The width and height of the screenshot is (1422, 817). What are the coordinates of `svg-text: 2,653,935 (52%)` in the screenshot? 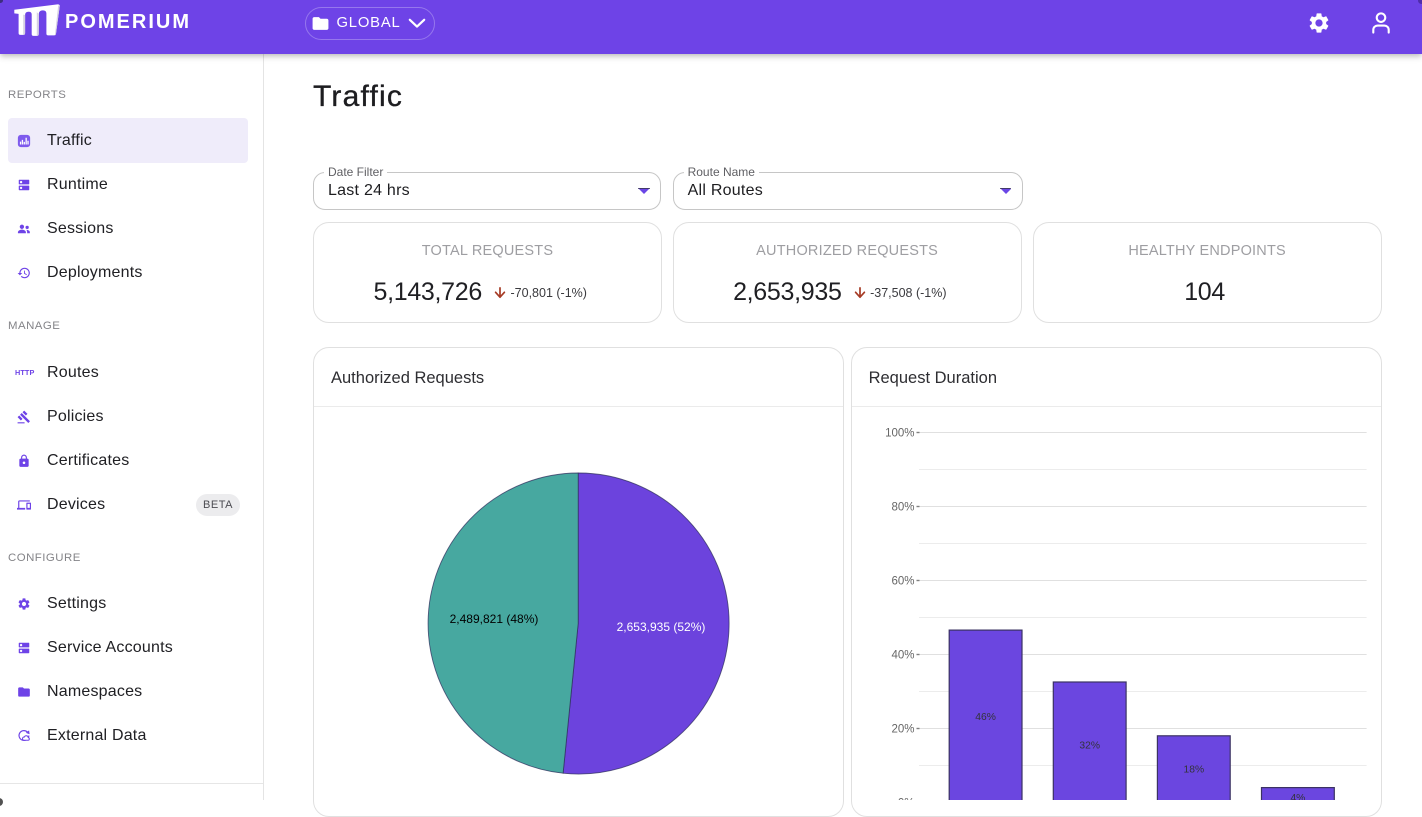 It's located at (661, 627).